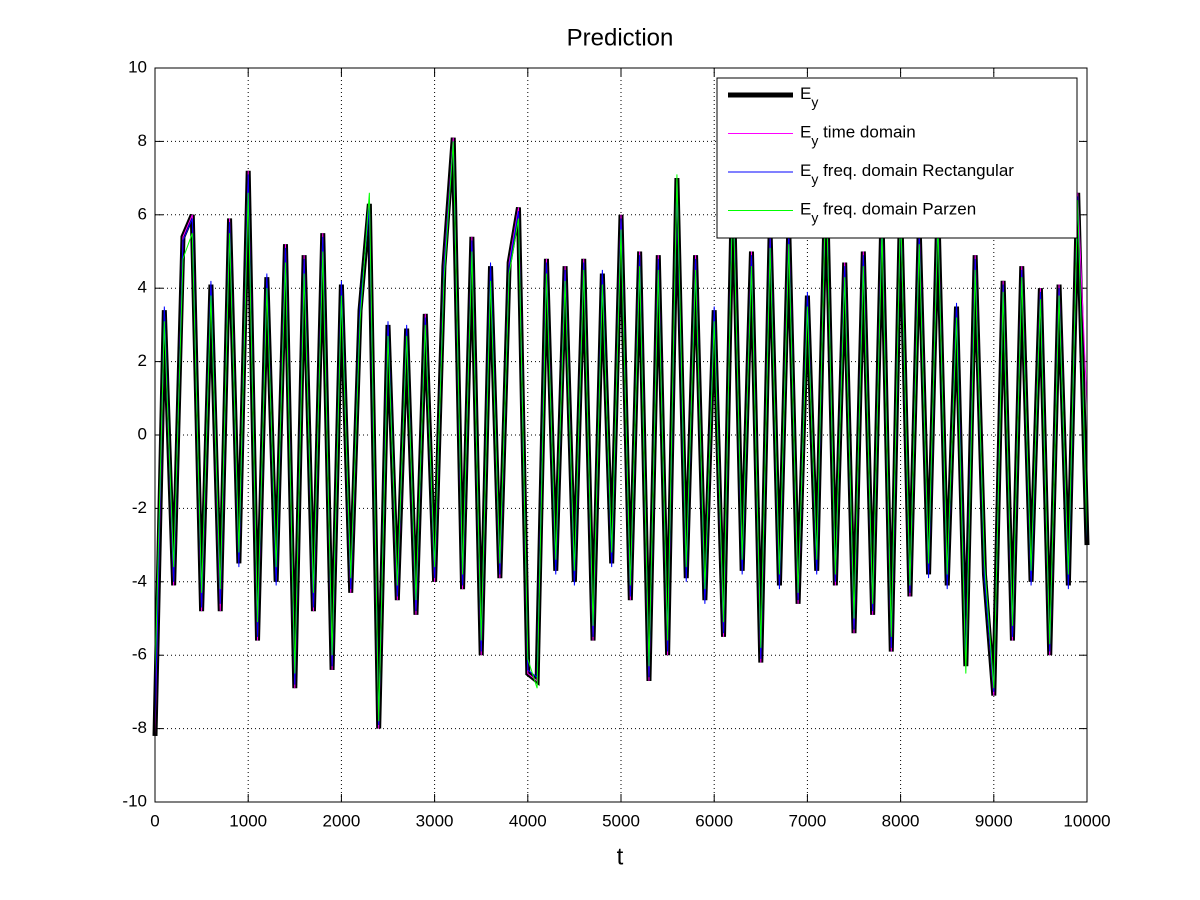 The width and height of the screenshot is (1200, 900). What do you see at coordinates (901, 820) in the screenshot?
I see `x-tick-label: 8000` at bounding box center [901, 820].